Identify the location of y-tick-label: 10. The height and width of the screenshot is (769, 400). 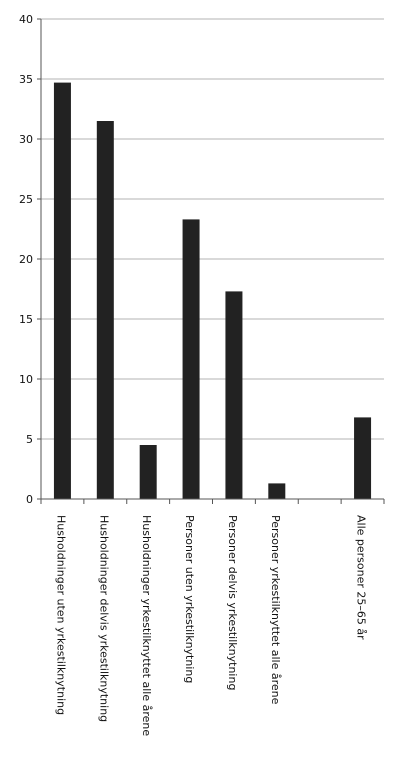
(26, 379).